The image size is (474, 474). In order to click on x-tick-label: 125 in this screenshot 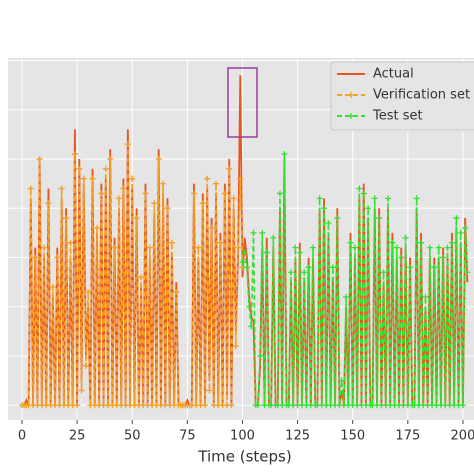, I will do `click(297, 436)`.